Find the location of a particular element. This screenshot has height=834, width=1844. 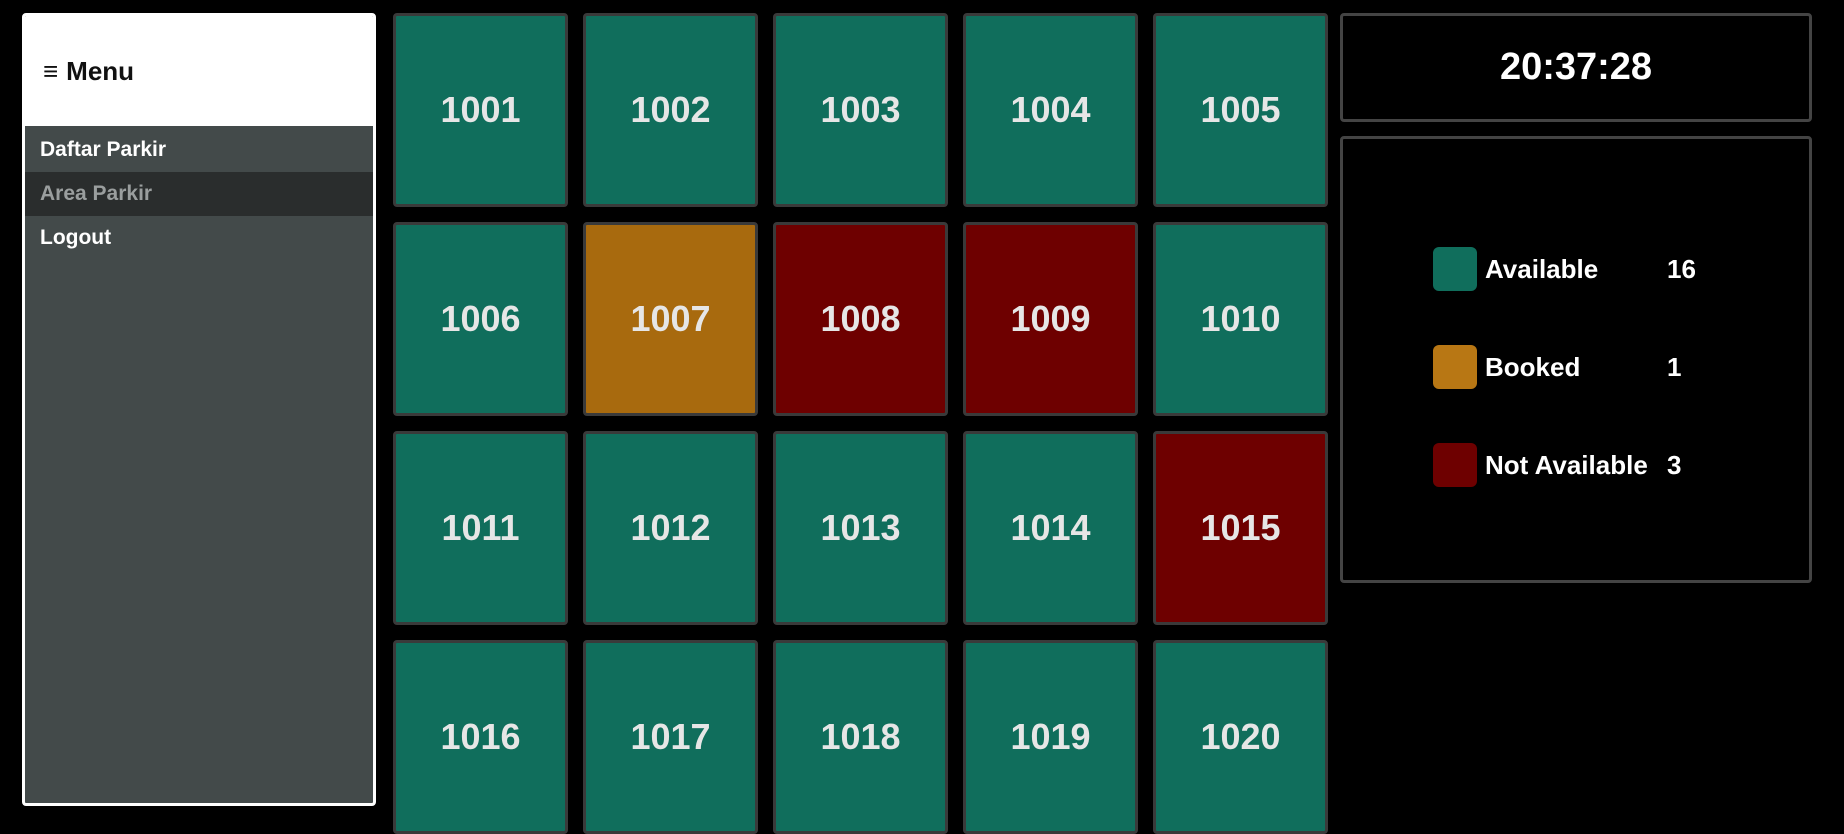

parking-slot: 1016 is located at coordinates (480, 737).